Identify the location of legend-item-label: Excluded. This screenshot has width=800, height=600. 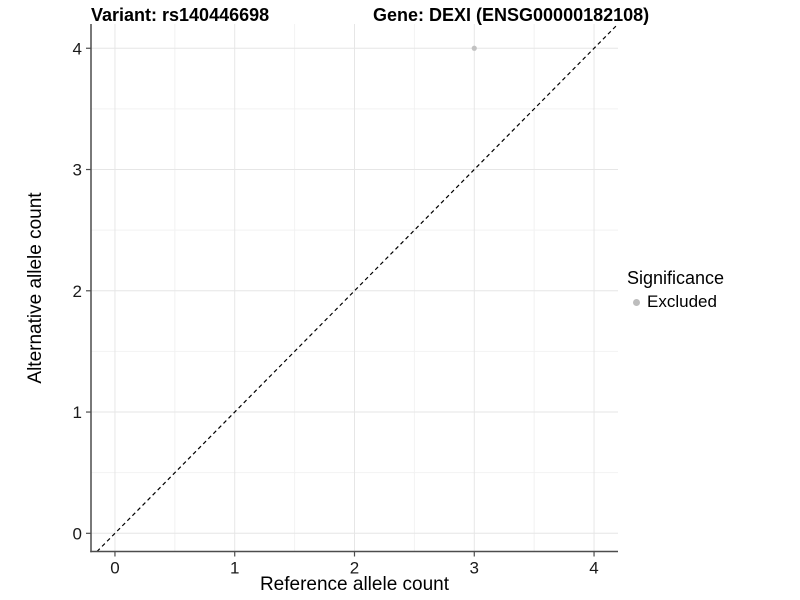
(682, 301).